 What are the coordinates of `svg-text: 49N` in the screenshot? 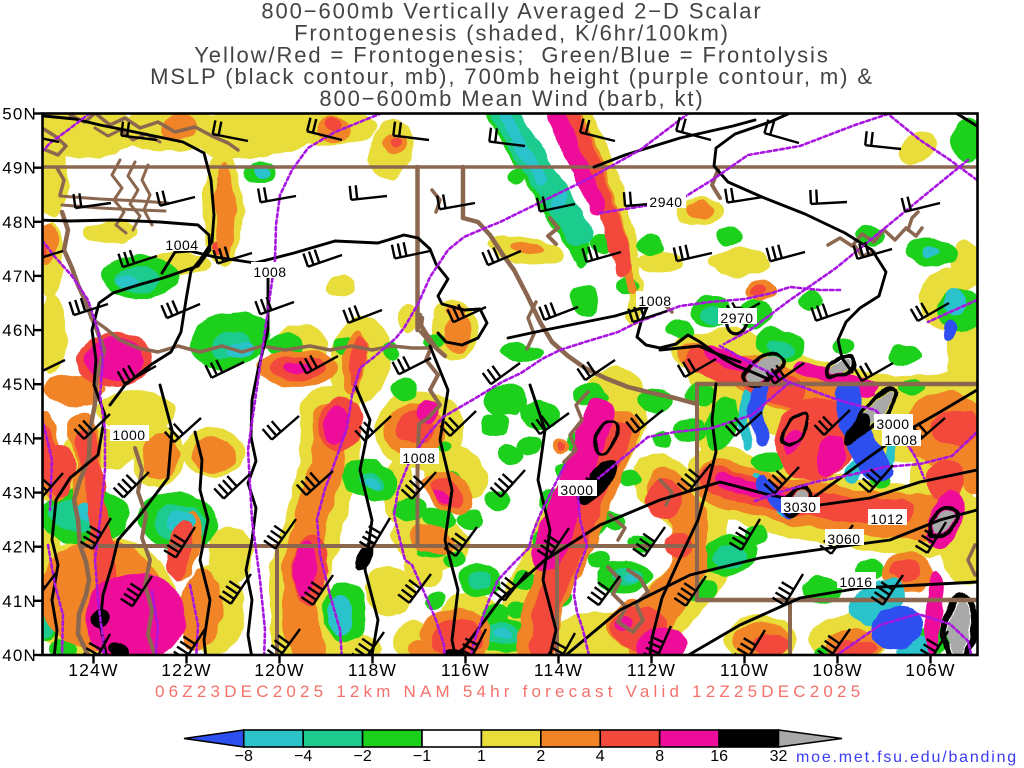 It's located at (19, 168).